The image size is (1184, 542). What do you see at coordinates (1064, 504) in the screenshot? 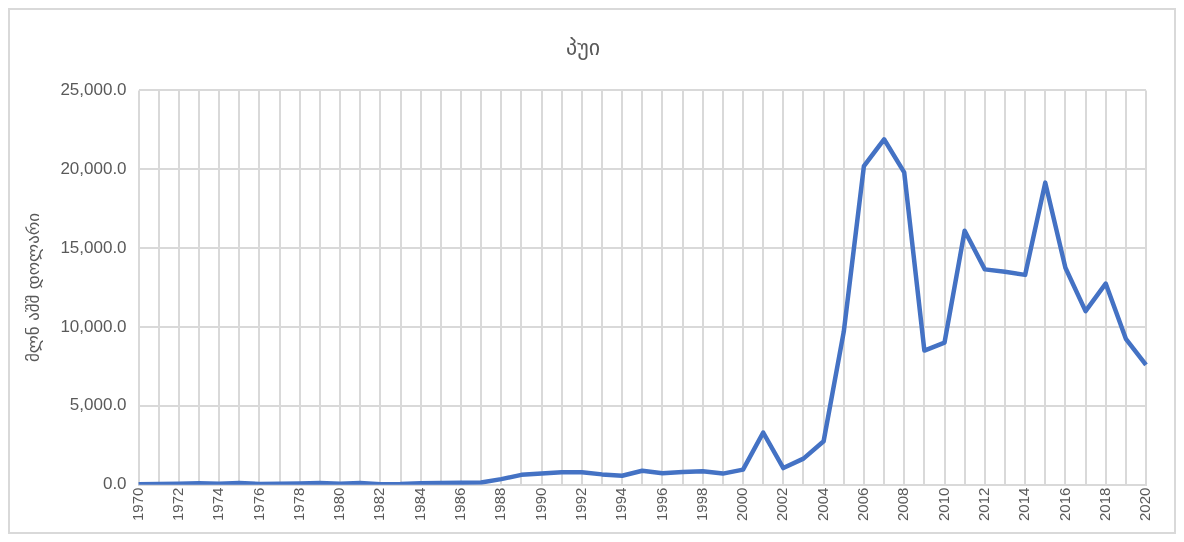
I see `x-tick-label: 2016` at bounding box center [1064, 504].